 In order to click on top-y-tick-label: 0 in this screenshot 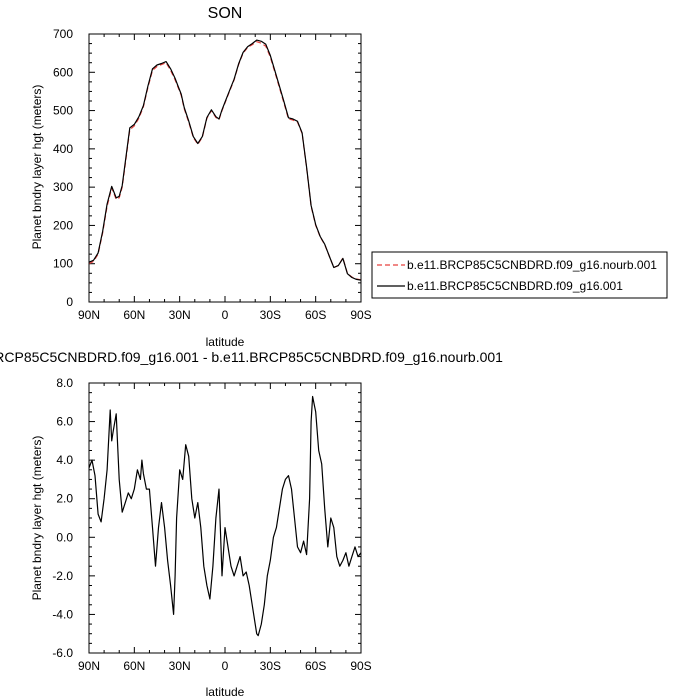, I will do `click(69, 302)`.